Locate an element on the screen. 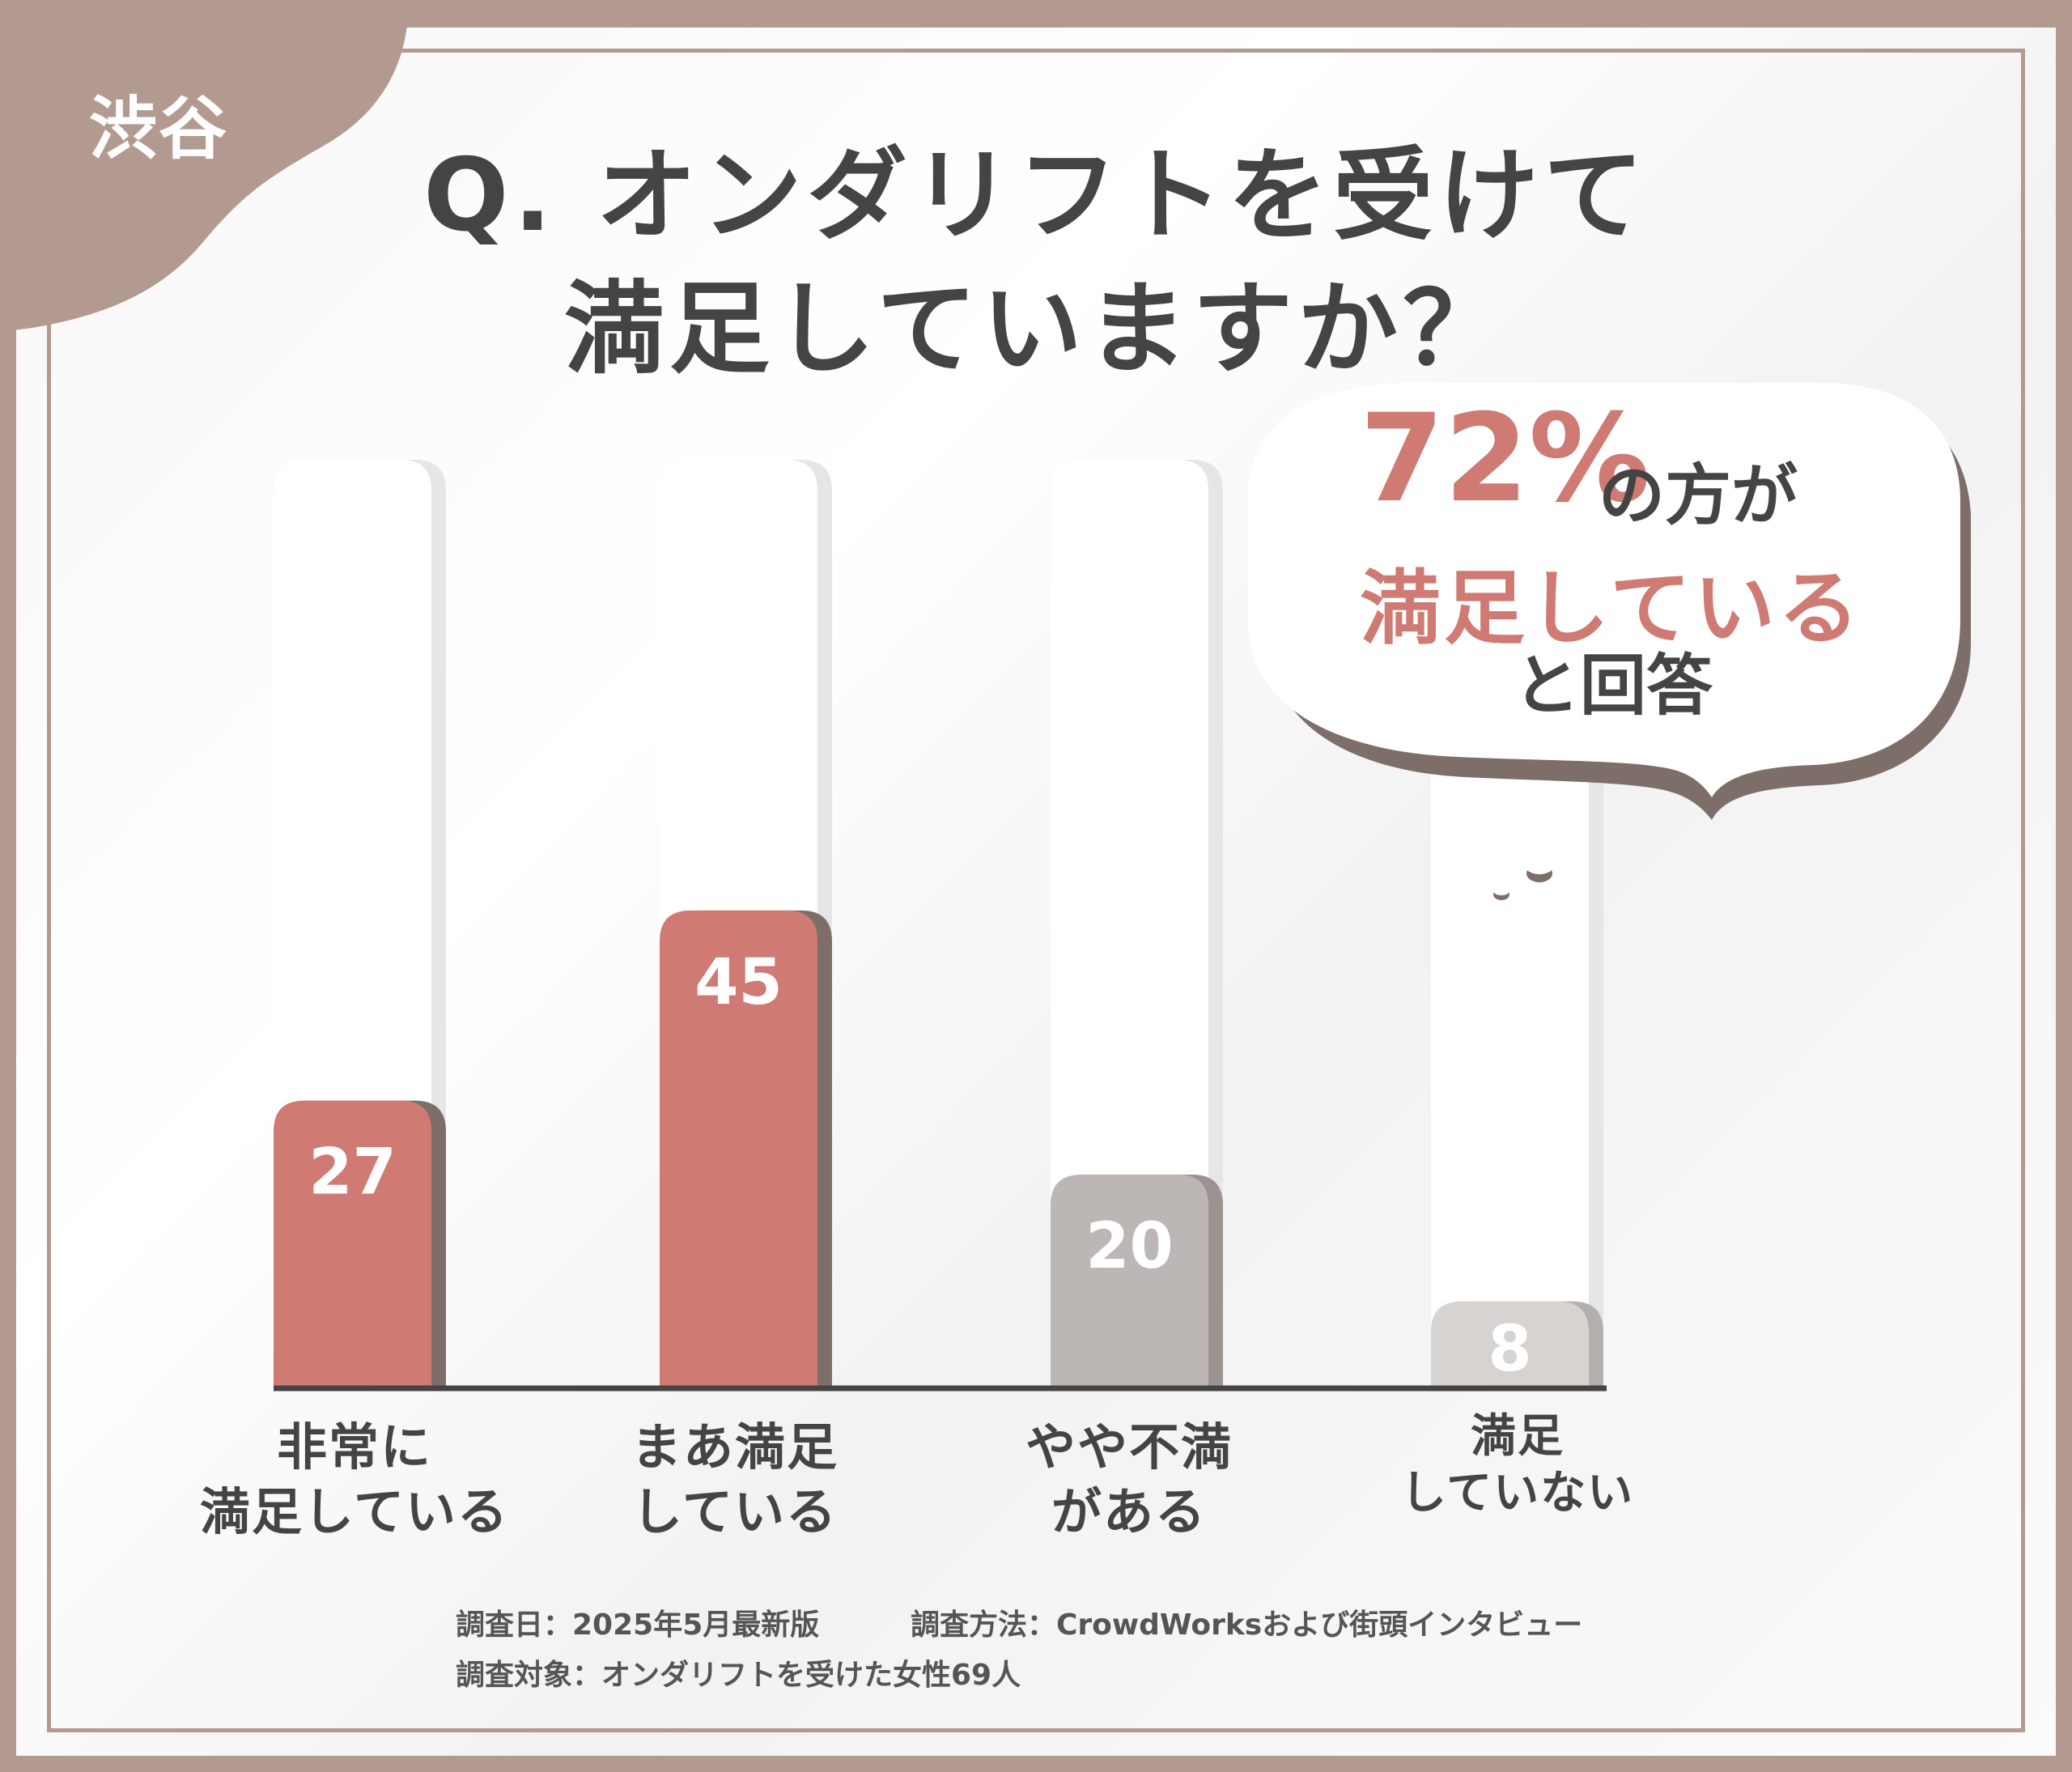 This screenshot has height=1772, width=2072. callout-highlight: 満足している is located at coordinates (1611, 609).